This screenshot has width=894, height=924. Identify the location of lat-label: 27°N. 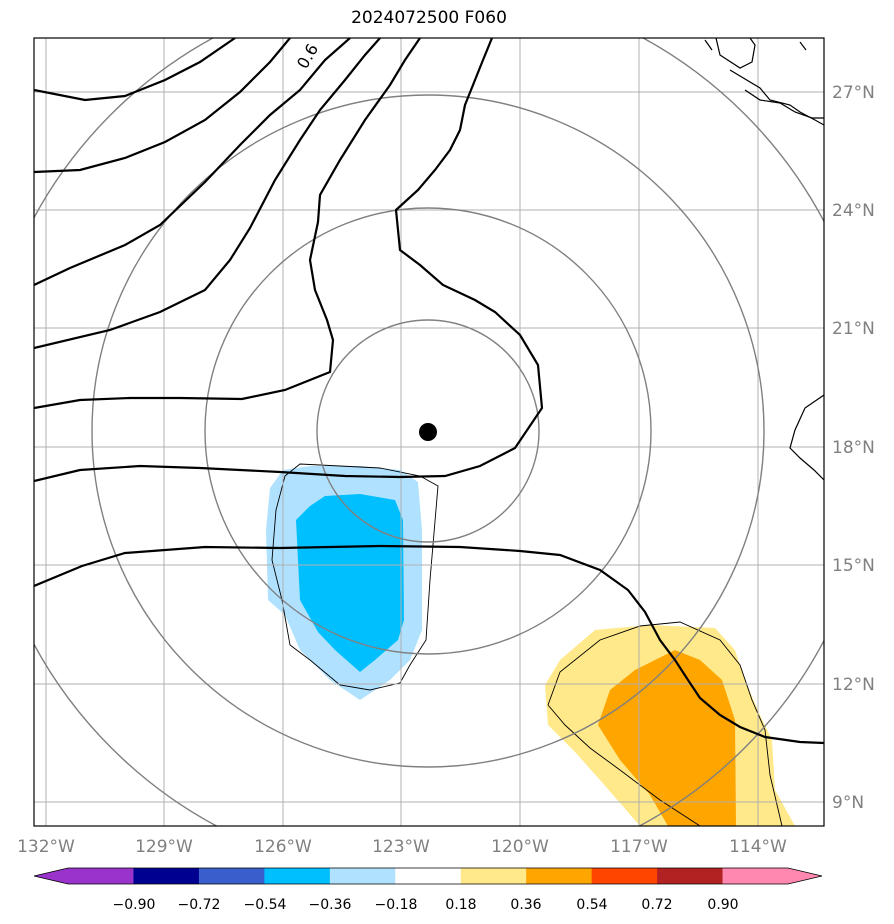
(853, 93).